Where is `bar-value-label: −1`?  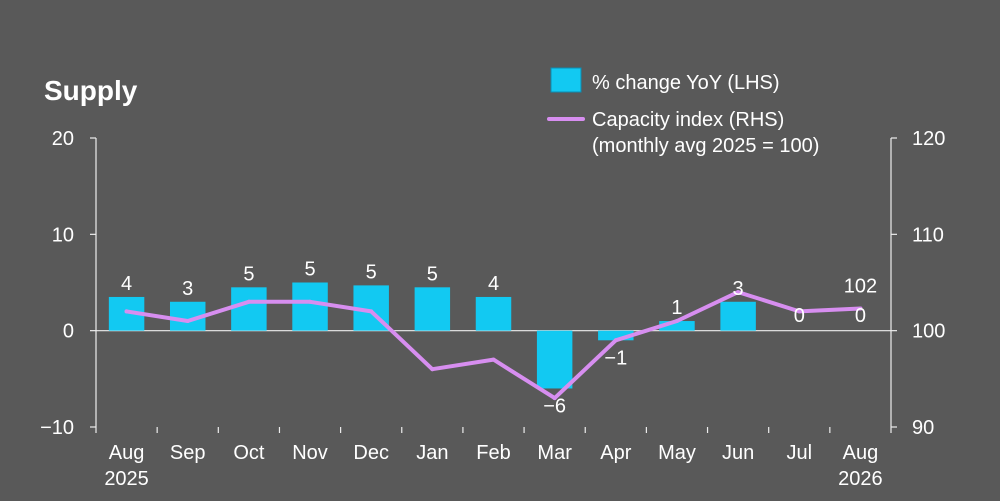
bar-value-label: −1 is located at coordinates (615, 358).